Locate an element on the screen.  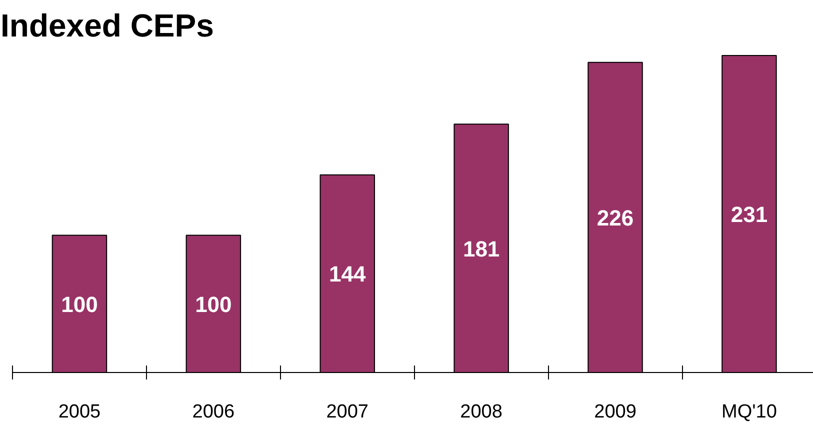
x-tick-label: MQ'10 is located at coordinates (749, 412).